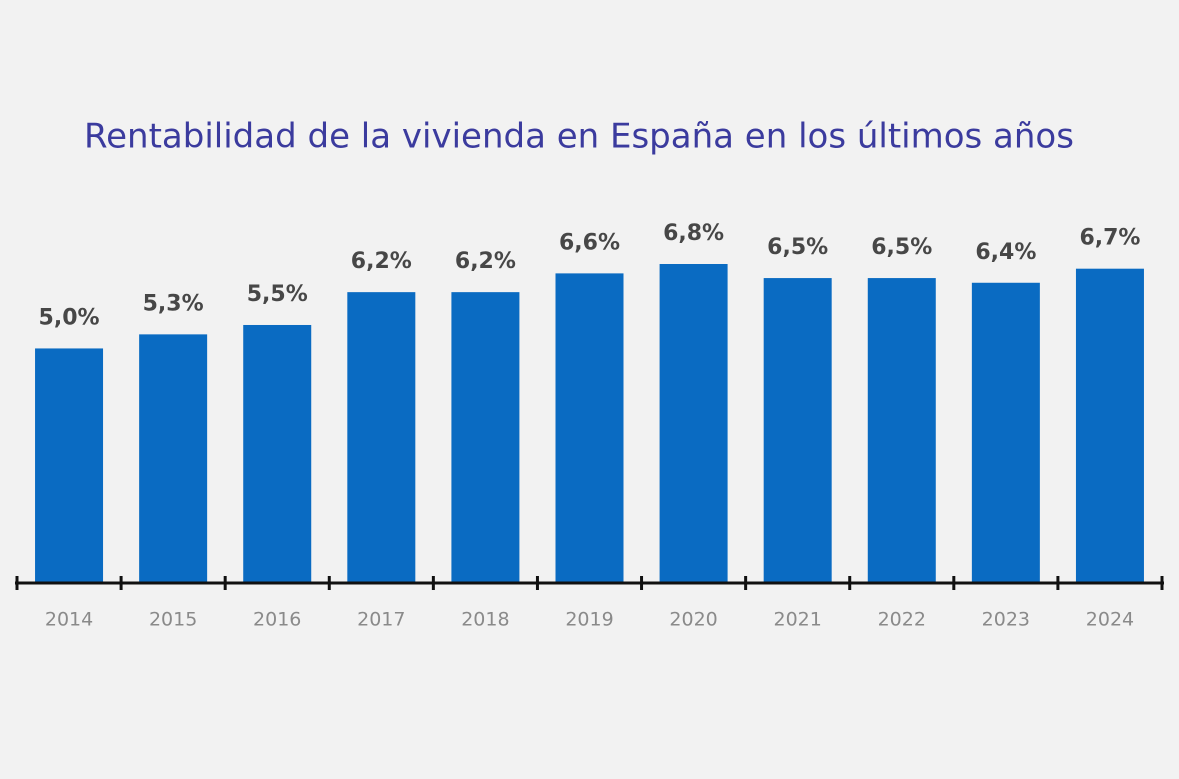 The image size is (1179, 779). Describe the element at coordinates (693, 620) in the screenshot. I see `x-tick-label: 2020` at that location.